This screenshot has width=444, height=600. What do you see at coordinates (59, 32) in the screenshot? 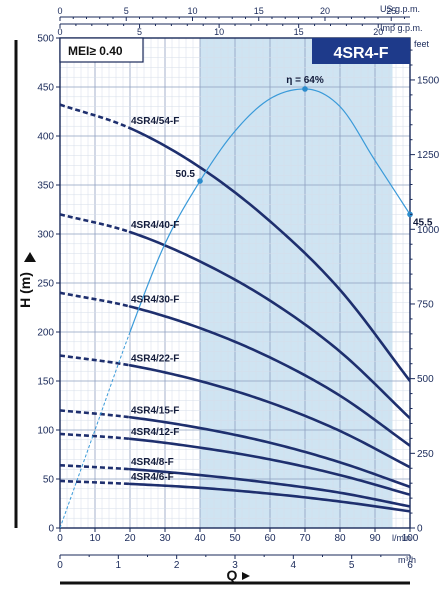
I see `impgpm-tick-label: 0` at bounding box center [59, 32].